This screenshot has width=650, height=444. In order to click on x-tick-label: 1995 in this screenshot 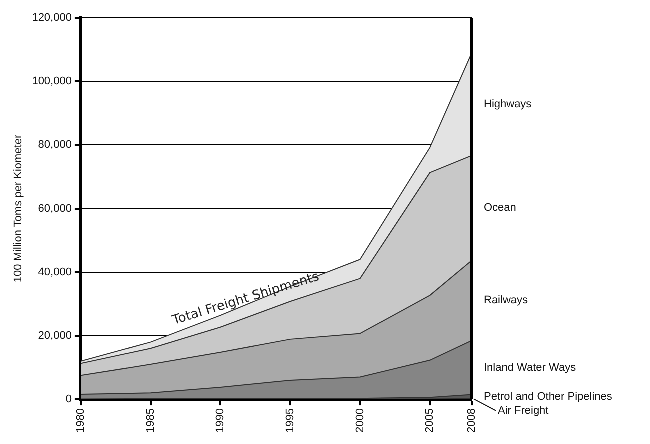, I will do `click(290, 421)`.